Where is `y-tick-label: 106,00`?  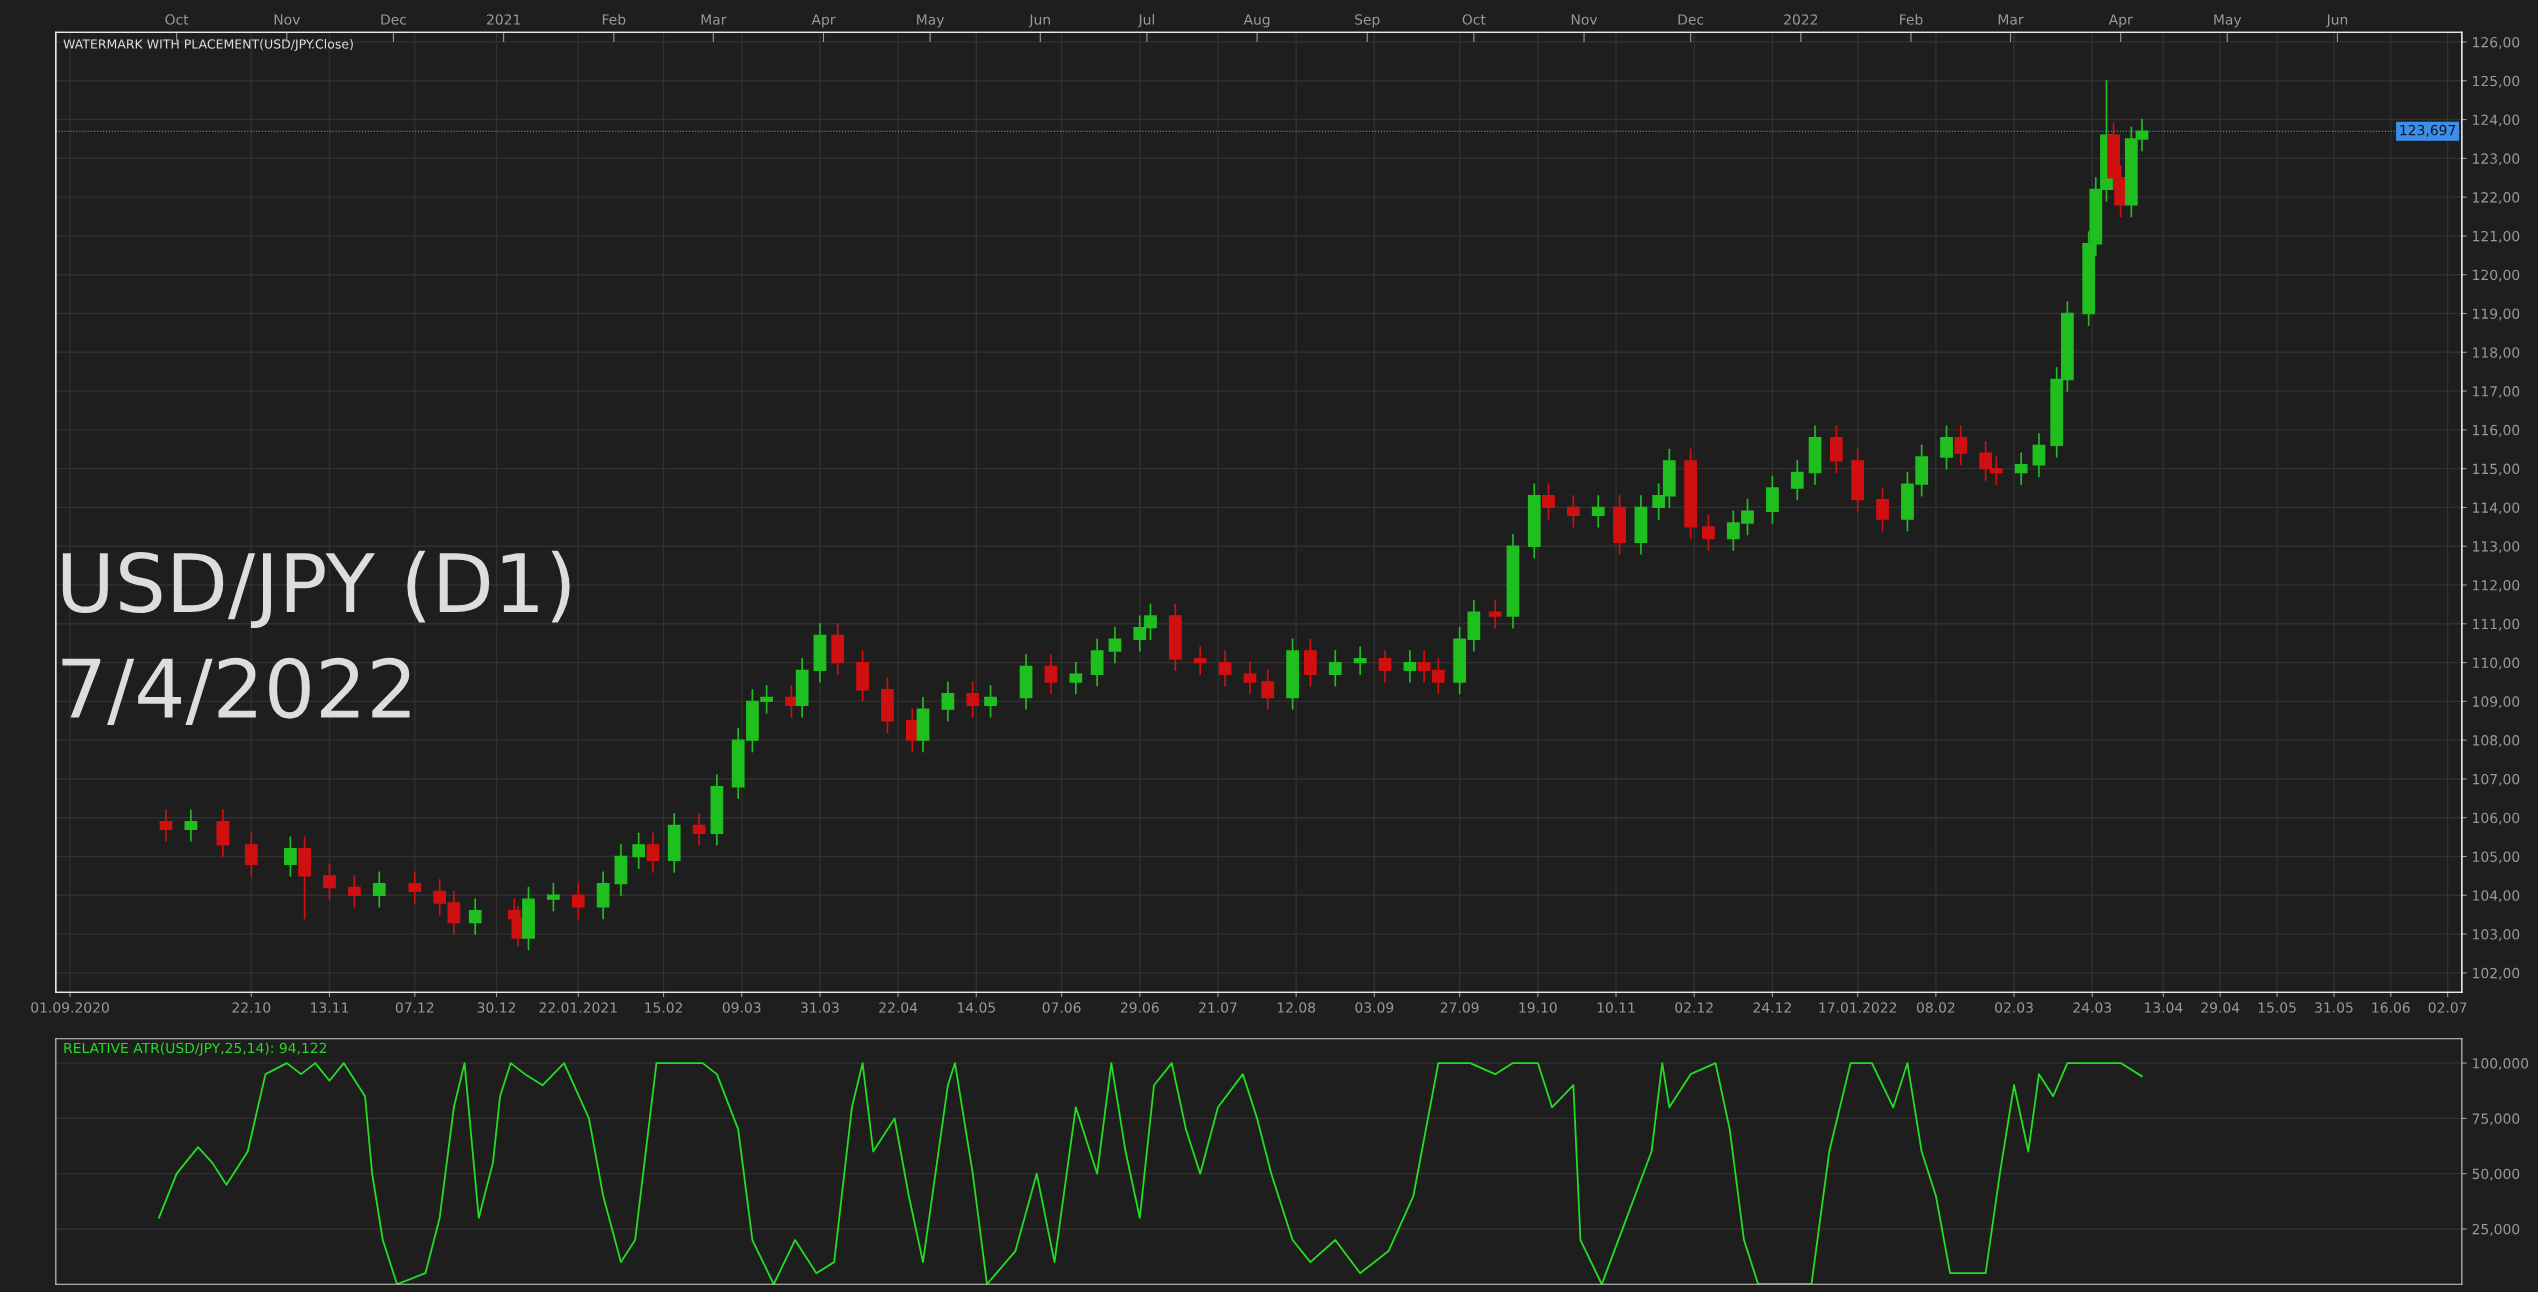 y-tick-label: 106,00 is located at coordinates (2496, 818).